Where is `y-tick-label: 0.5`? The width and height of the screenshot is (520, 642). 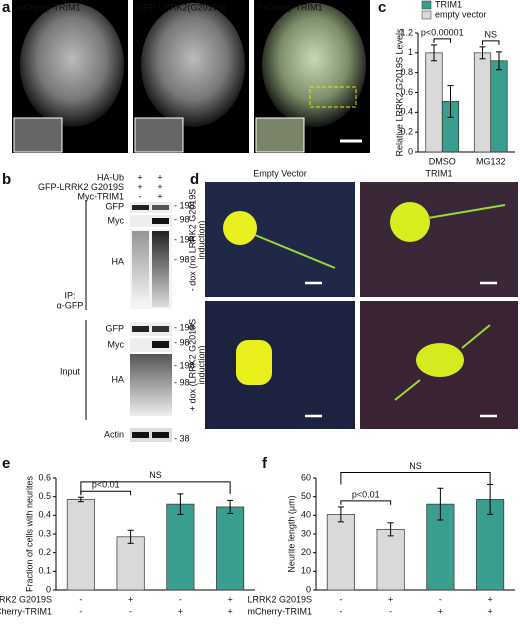 y-tick-label: 0.5 is located at coordinates (44, 496).